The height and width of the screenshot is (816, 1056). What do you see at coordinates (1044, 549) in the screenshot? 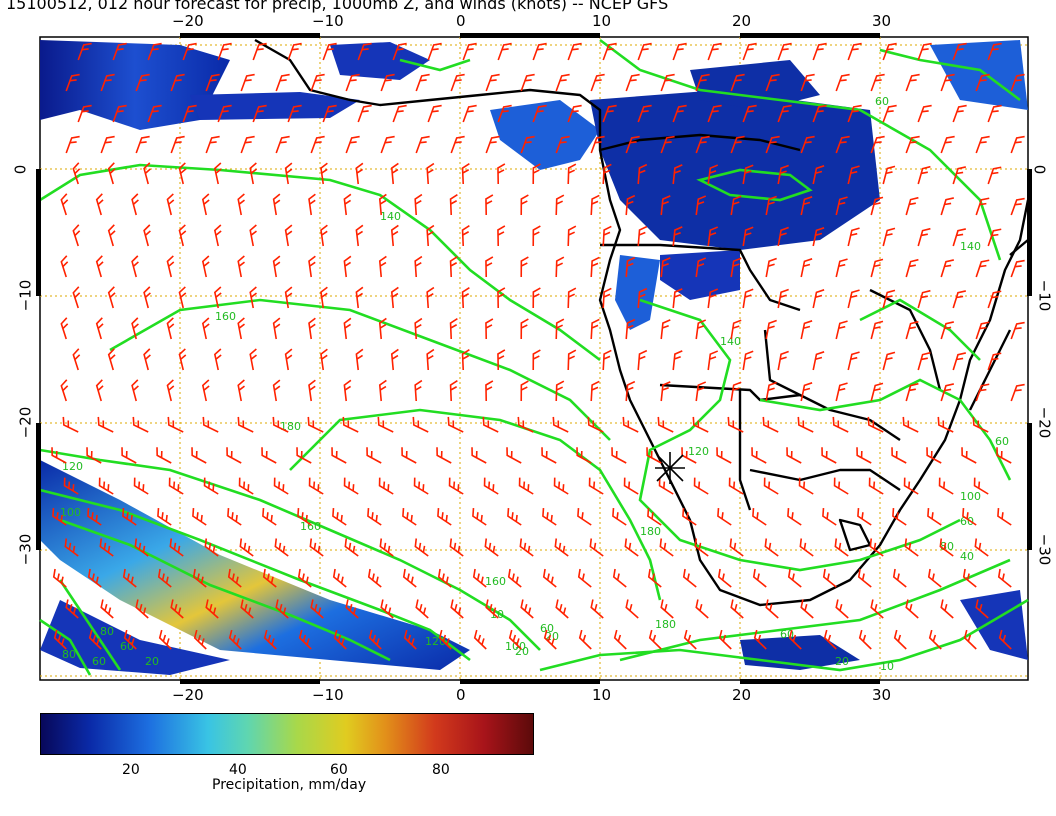
I see `lat-tick-right: −30` at bounding box center [1044, 549].